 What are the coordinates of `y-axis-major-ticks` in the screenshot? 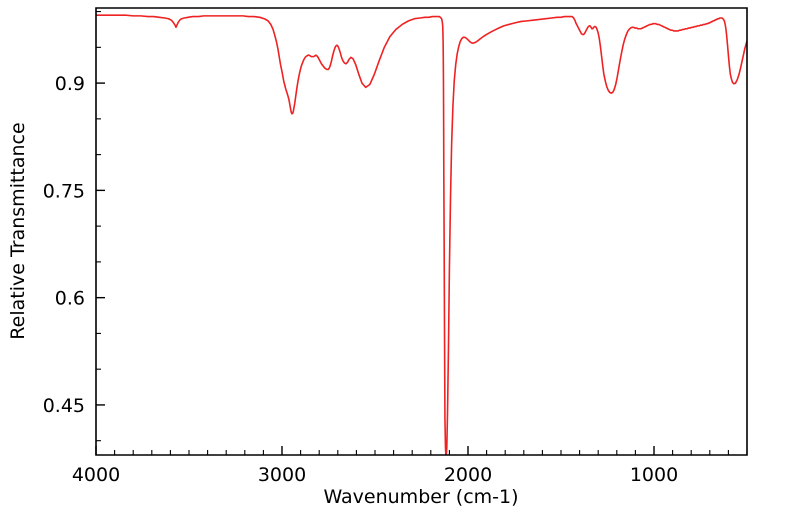 It's located at (100, 244).